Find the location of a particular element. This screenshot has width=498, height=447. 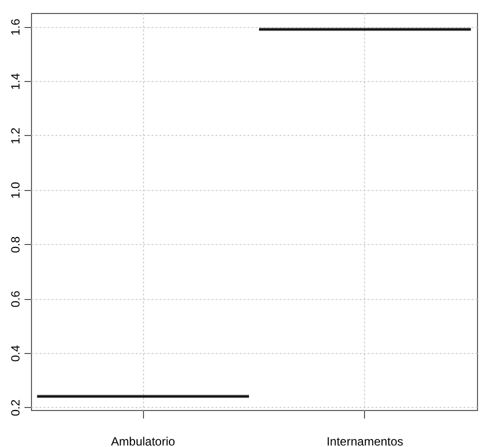

y-tick-label: 0.4 is located at coordinates (15, 353).